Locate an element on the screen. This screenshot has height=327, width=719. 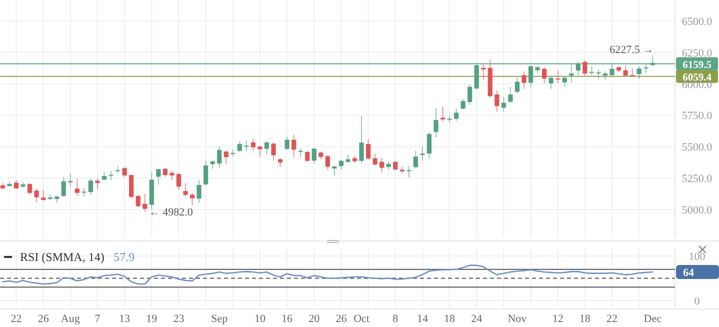
y-tick-label: 0 is located at coordinates (697, 301).